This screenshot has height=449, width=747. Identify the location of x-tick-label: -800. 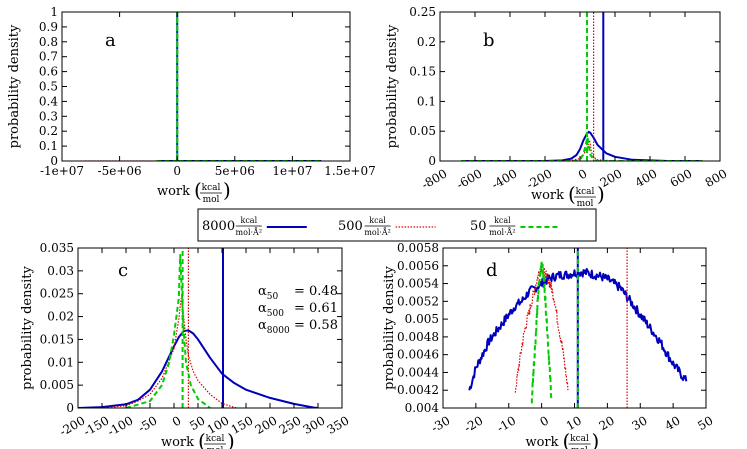
(434, 179).